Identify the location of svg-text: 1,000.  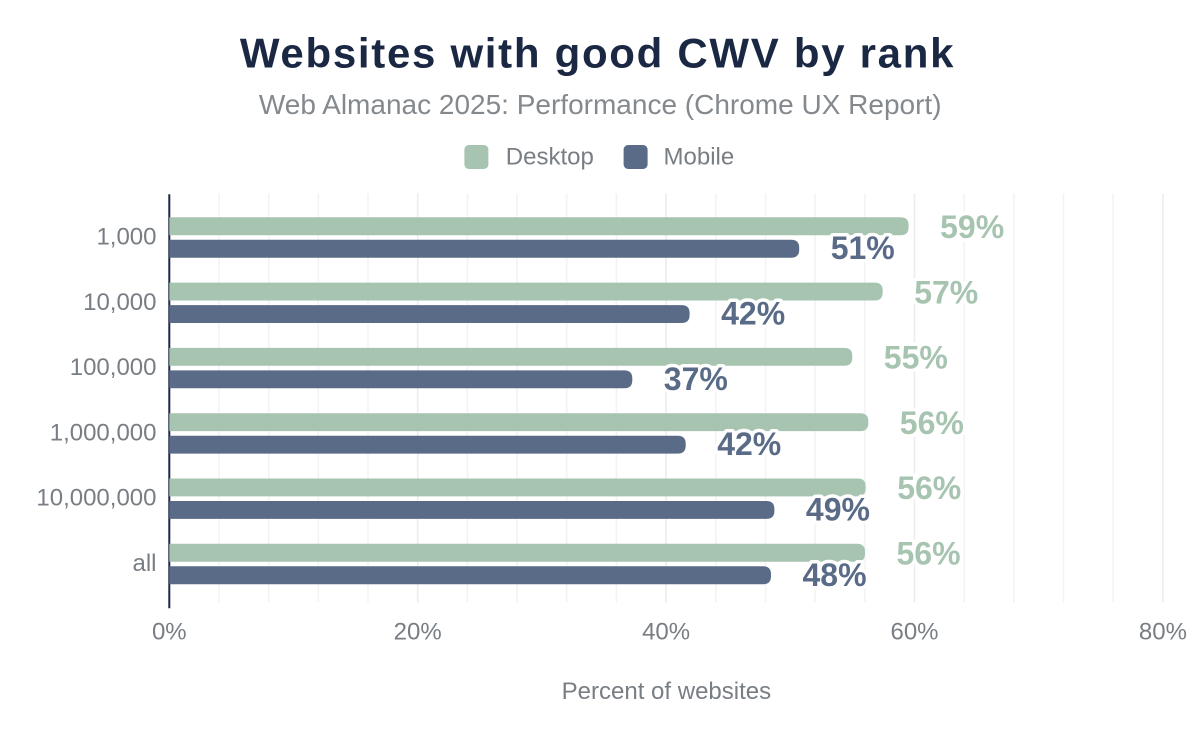
(126, 237).